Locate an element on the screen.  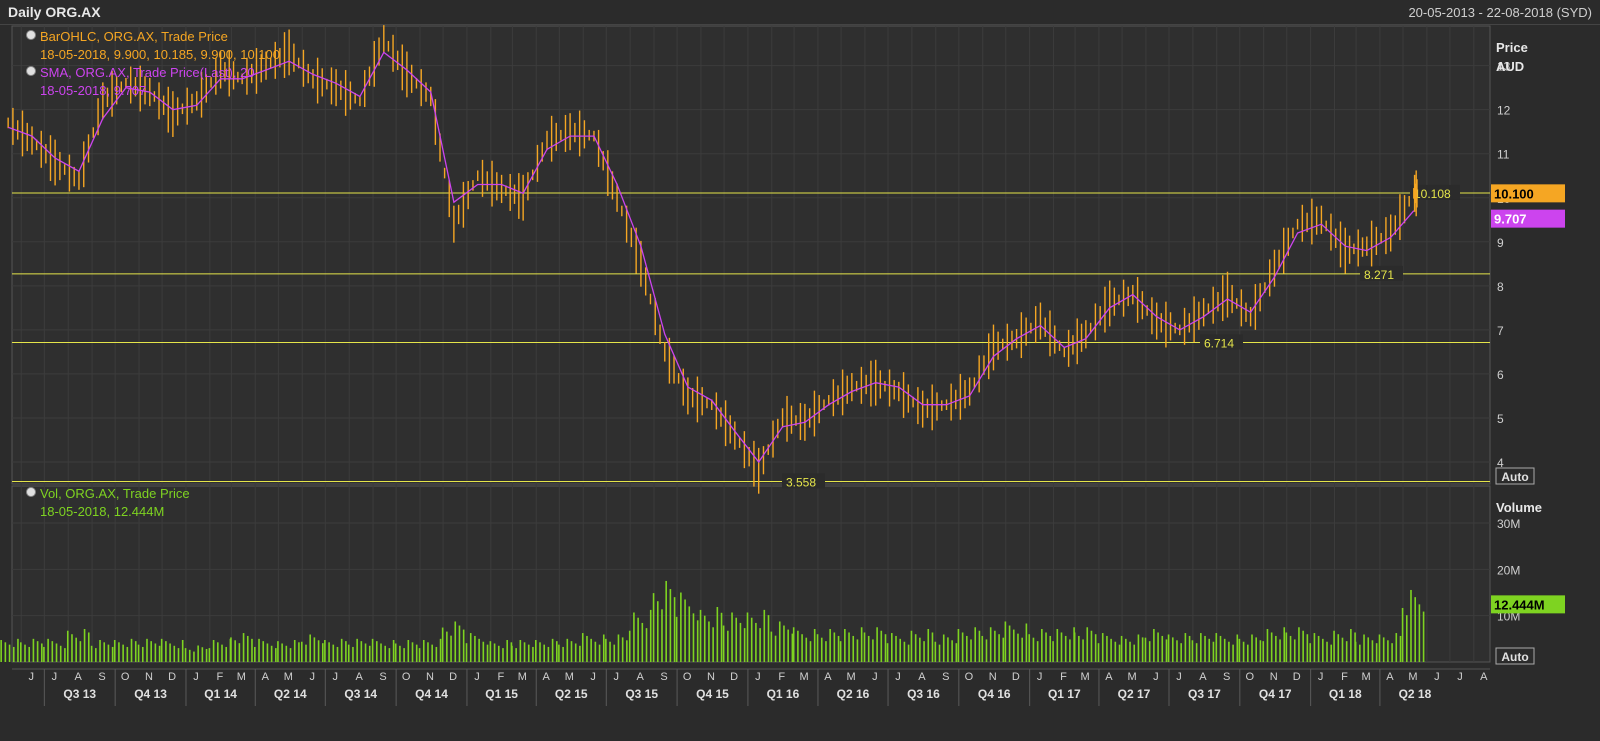
date-range: 20-05-2013 - 22-08-2018 (SYD) is located at coordinates (1500, 12).